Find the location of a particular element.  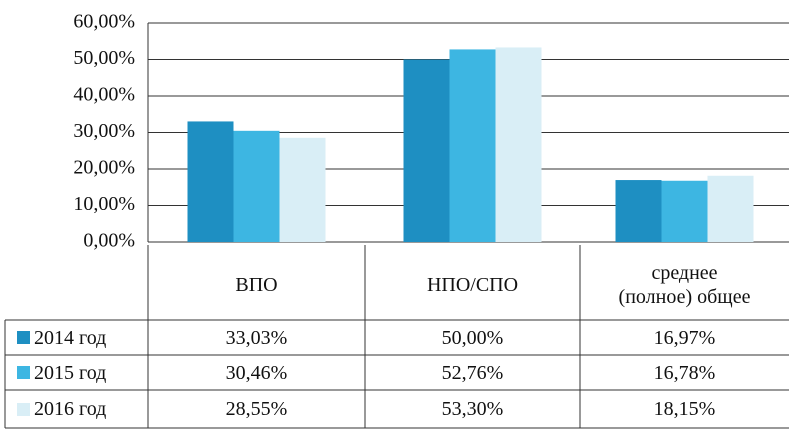

y-tick-label: 10,00% is located at coordinates (104, 204).